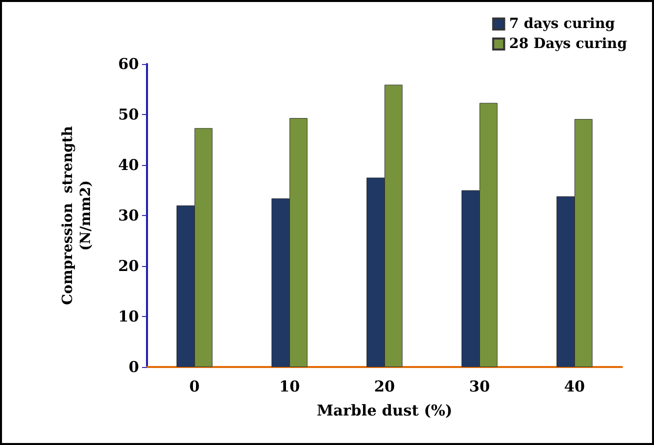 This screenshot has height=445, width=654. What do you see at coordinates (194, 387) in the screenshot?
I see `x-tick-label: 0` at bounding box center [194, 387].